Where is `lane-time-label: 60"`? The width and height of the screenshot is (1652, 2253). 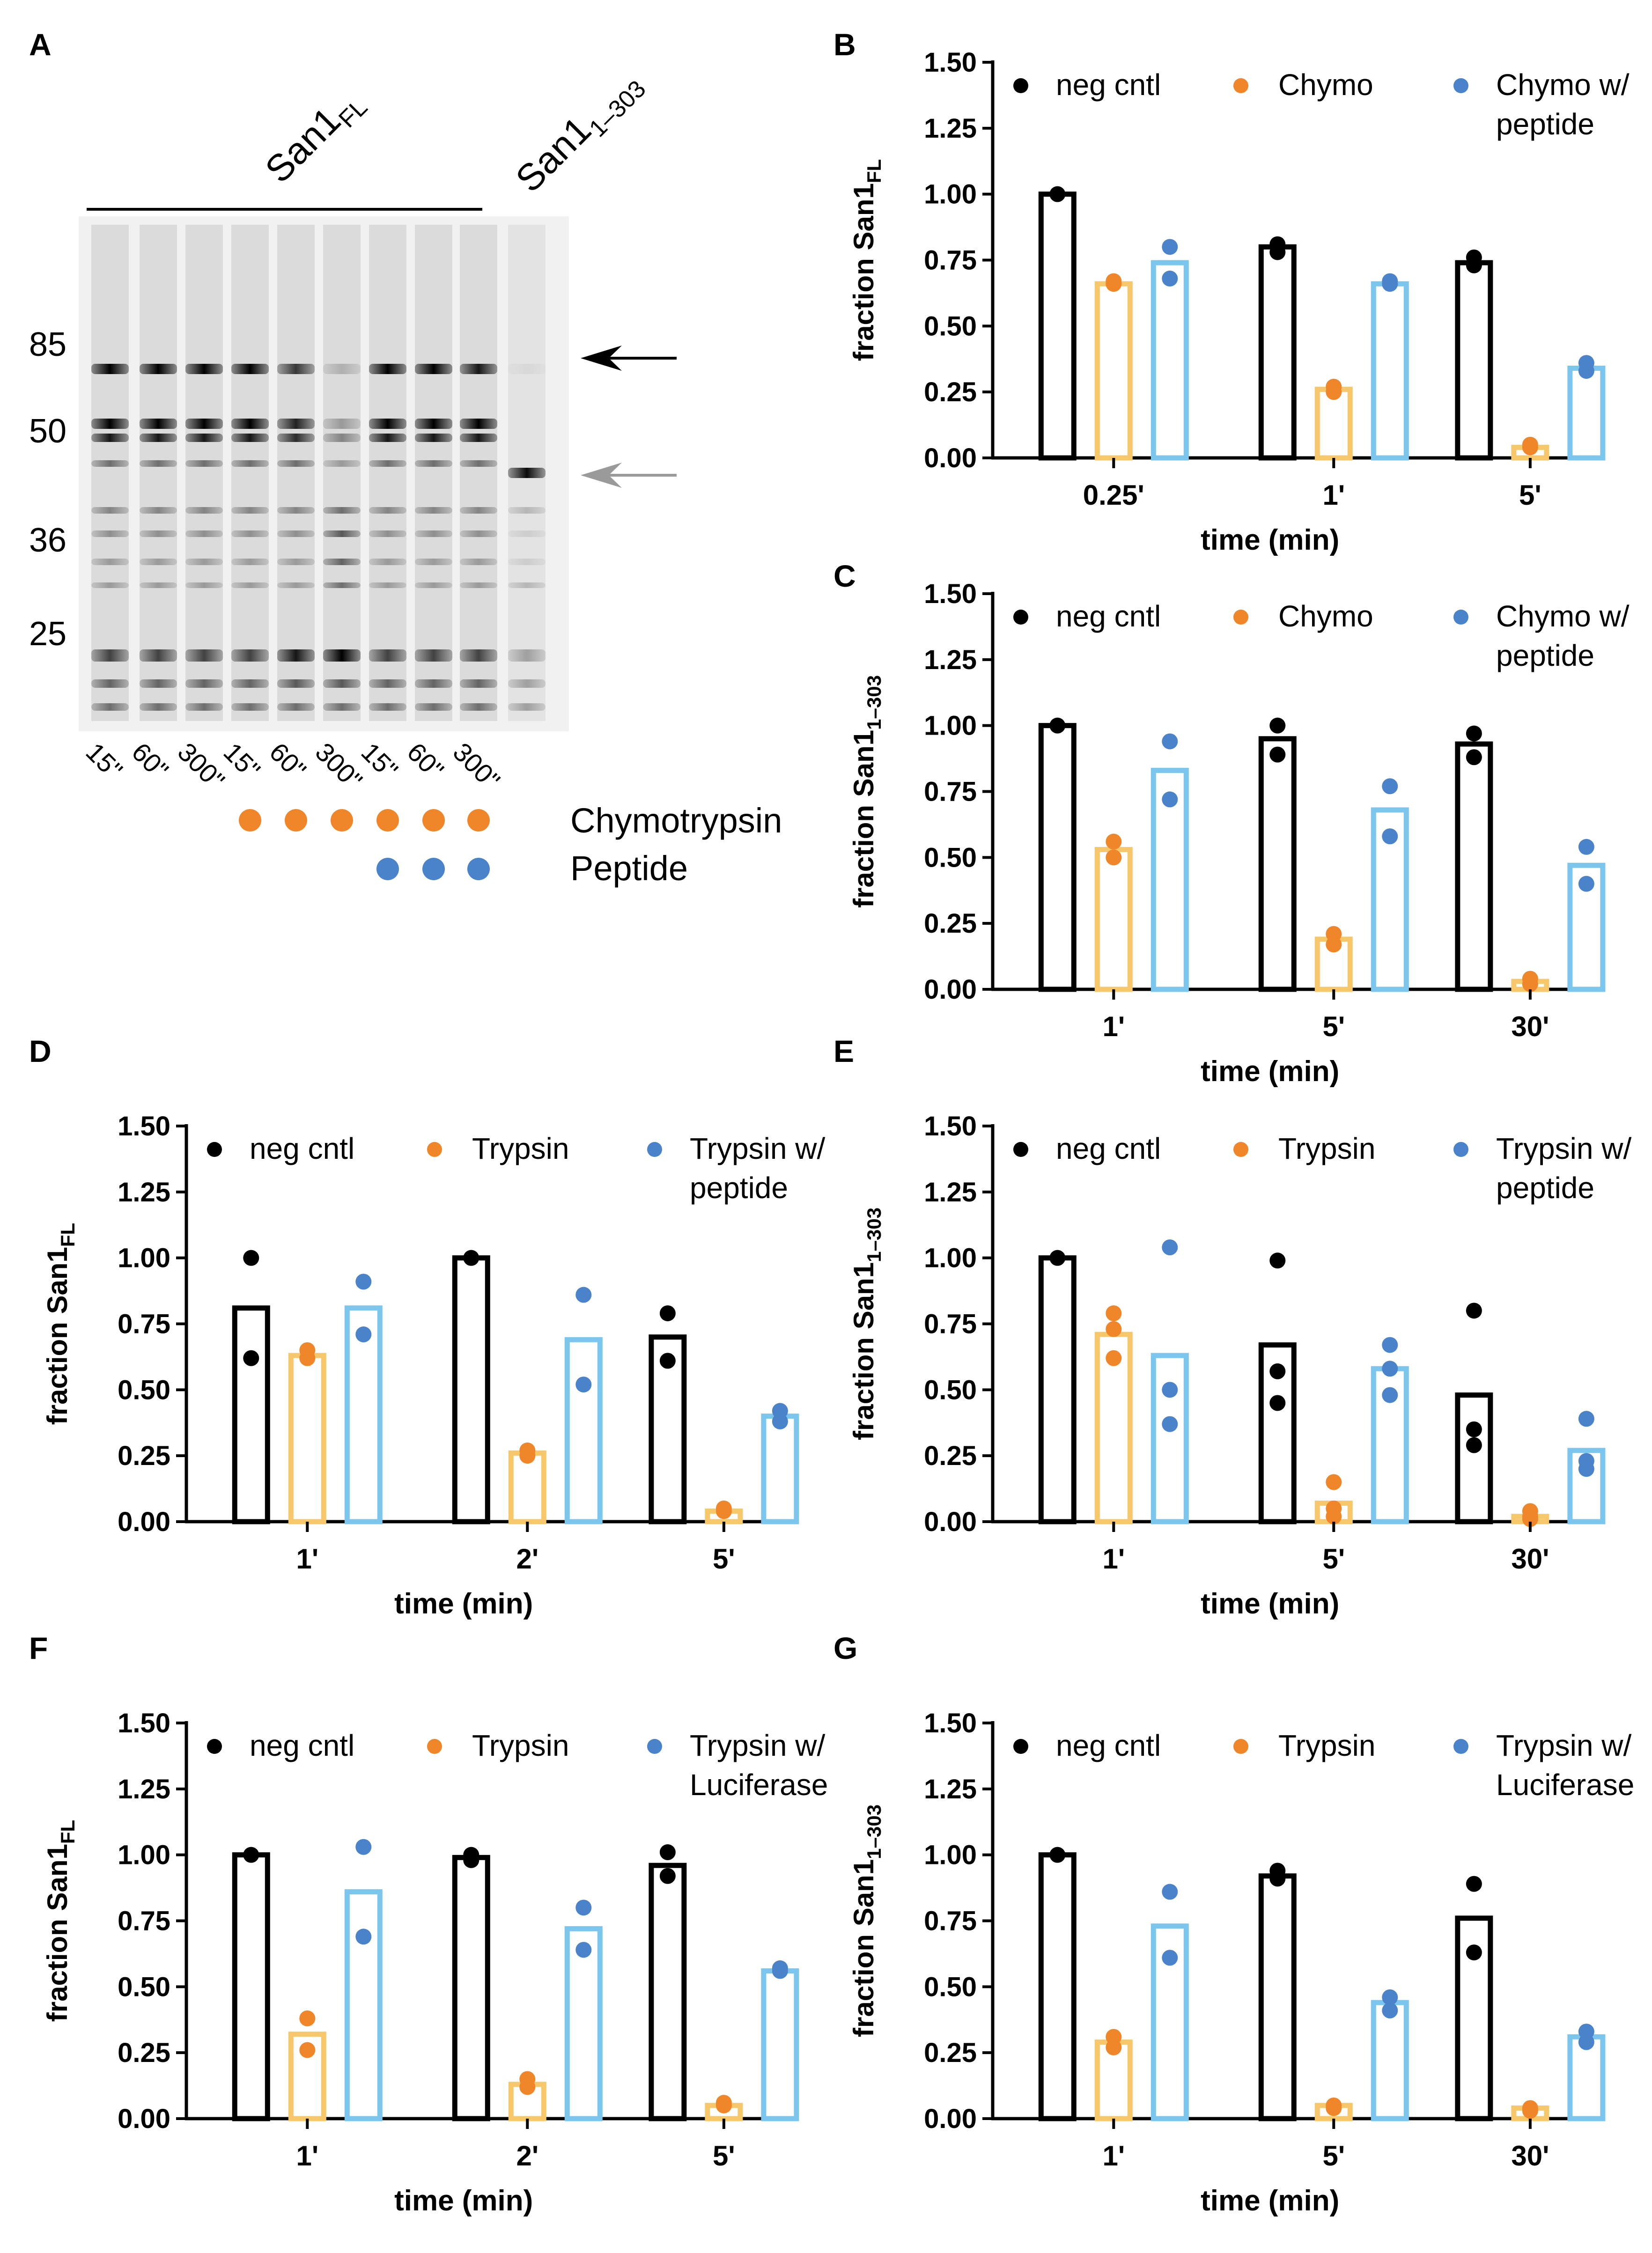 lane-time-label: 60" is located at coordinates (150, 761).